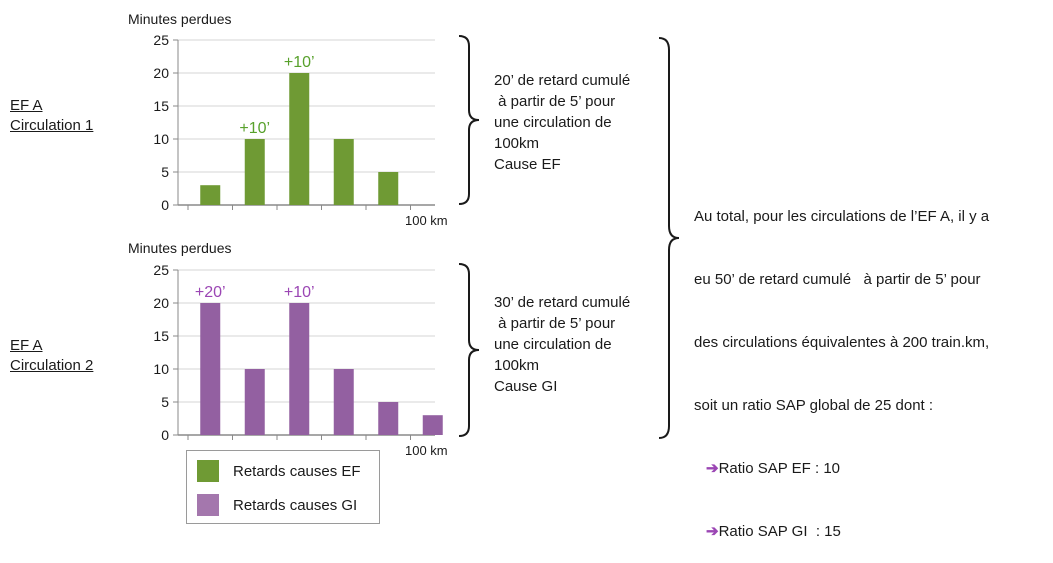 The height and width of the screenshot is (563, 1053). What do you see at coordinates (297, 471) in the screenshot?
I see `legend-label-ef: Retards causes EF` at bounding box center [297, 471].